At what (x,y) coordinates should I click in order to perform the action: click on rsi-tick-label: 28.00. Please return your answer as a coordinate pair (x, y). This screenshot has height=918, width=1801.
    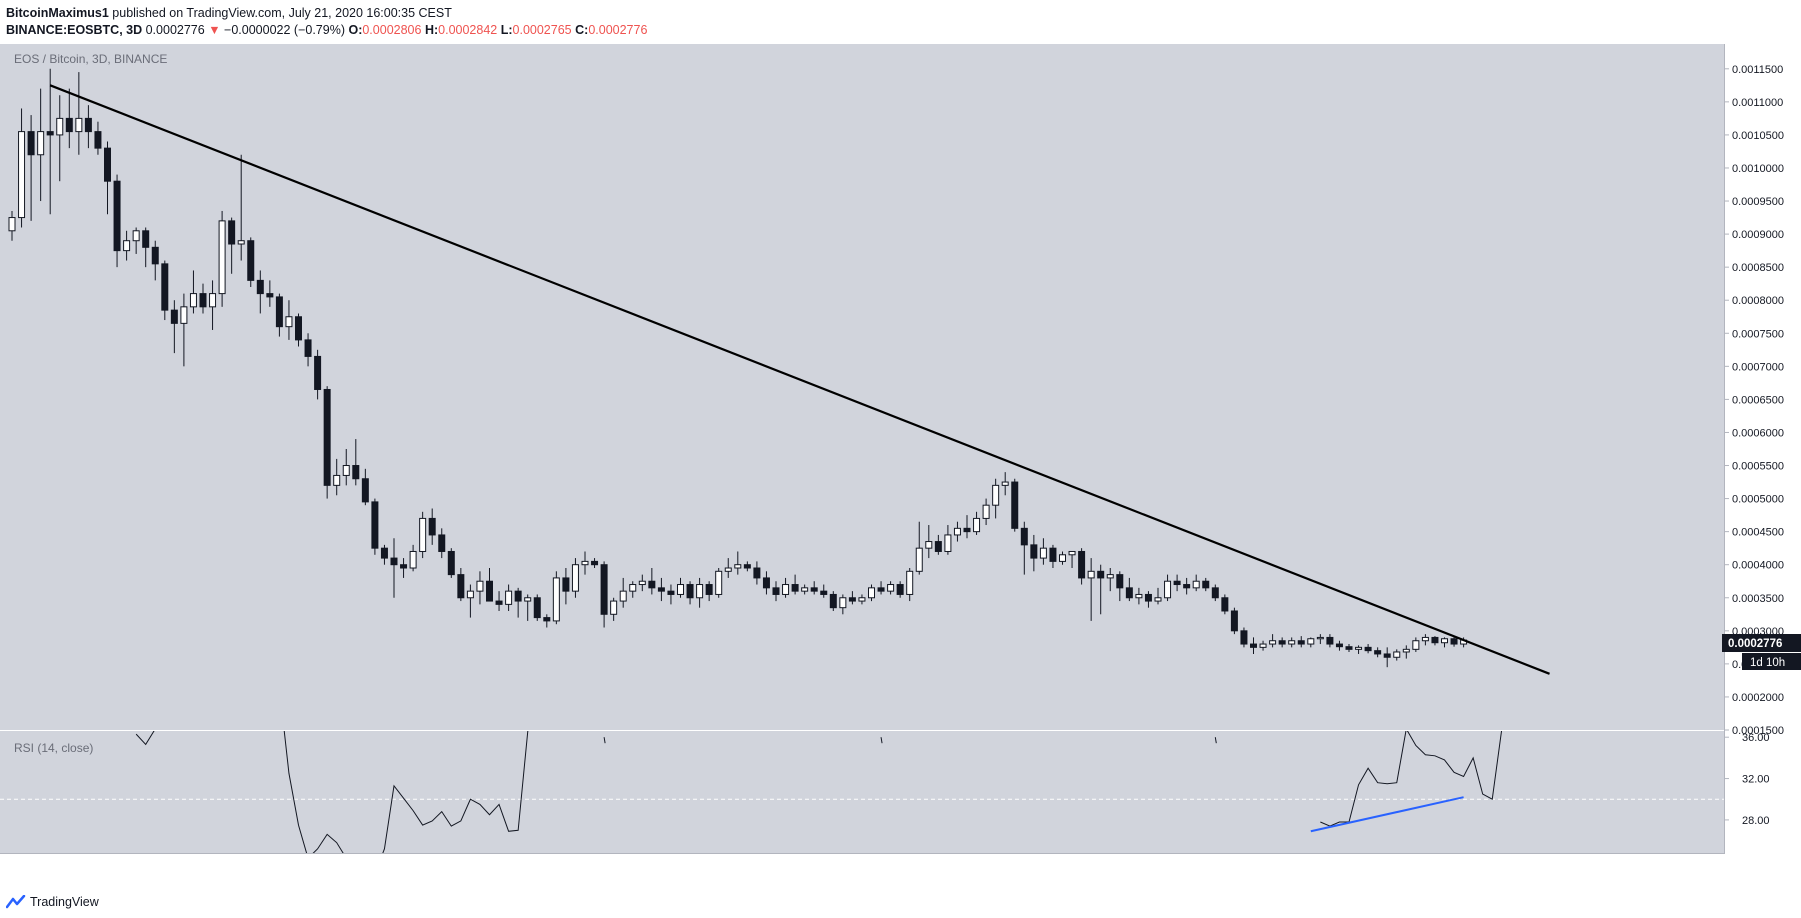
    Looking at the image, I should click on (1756, 821).